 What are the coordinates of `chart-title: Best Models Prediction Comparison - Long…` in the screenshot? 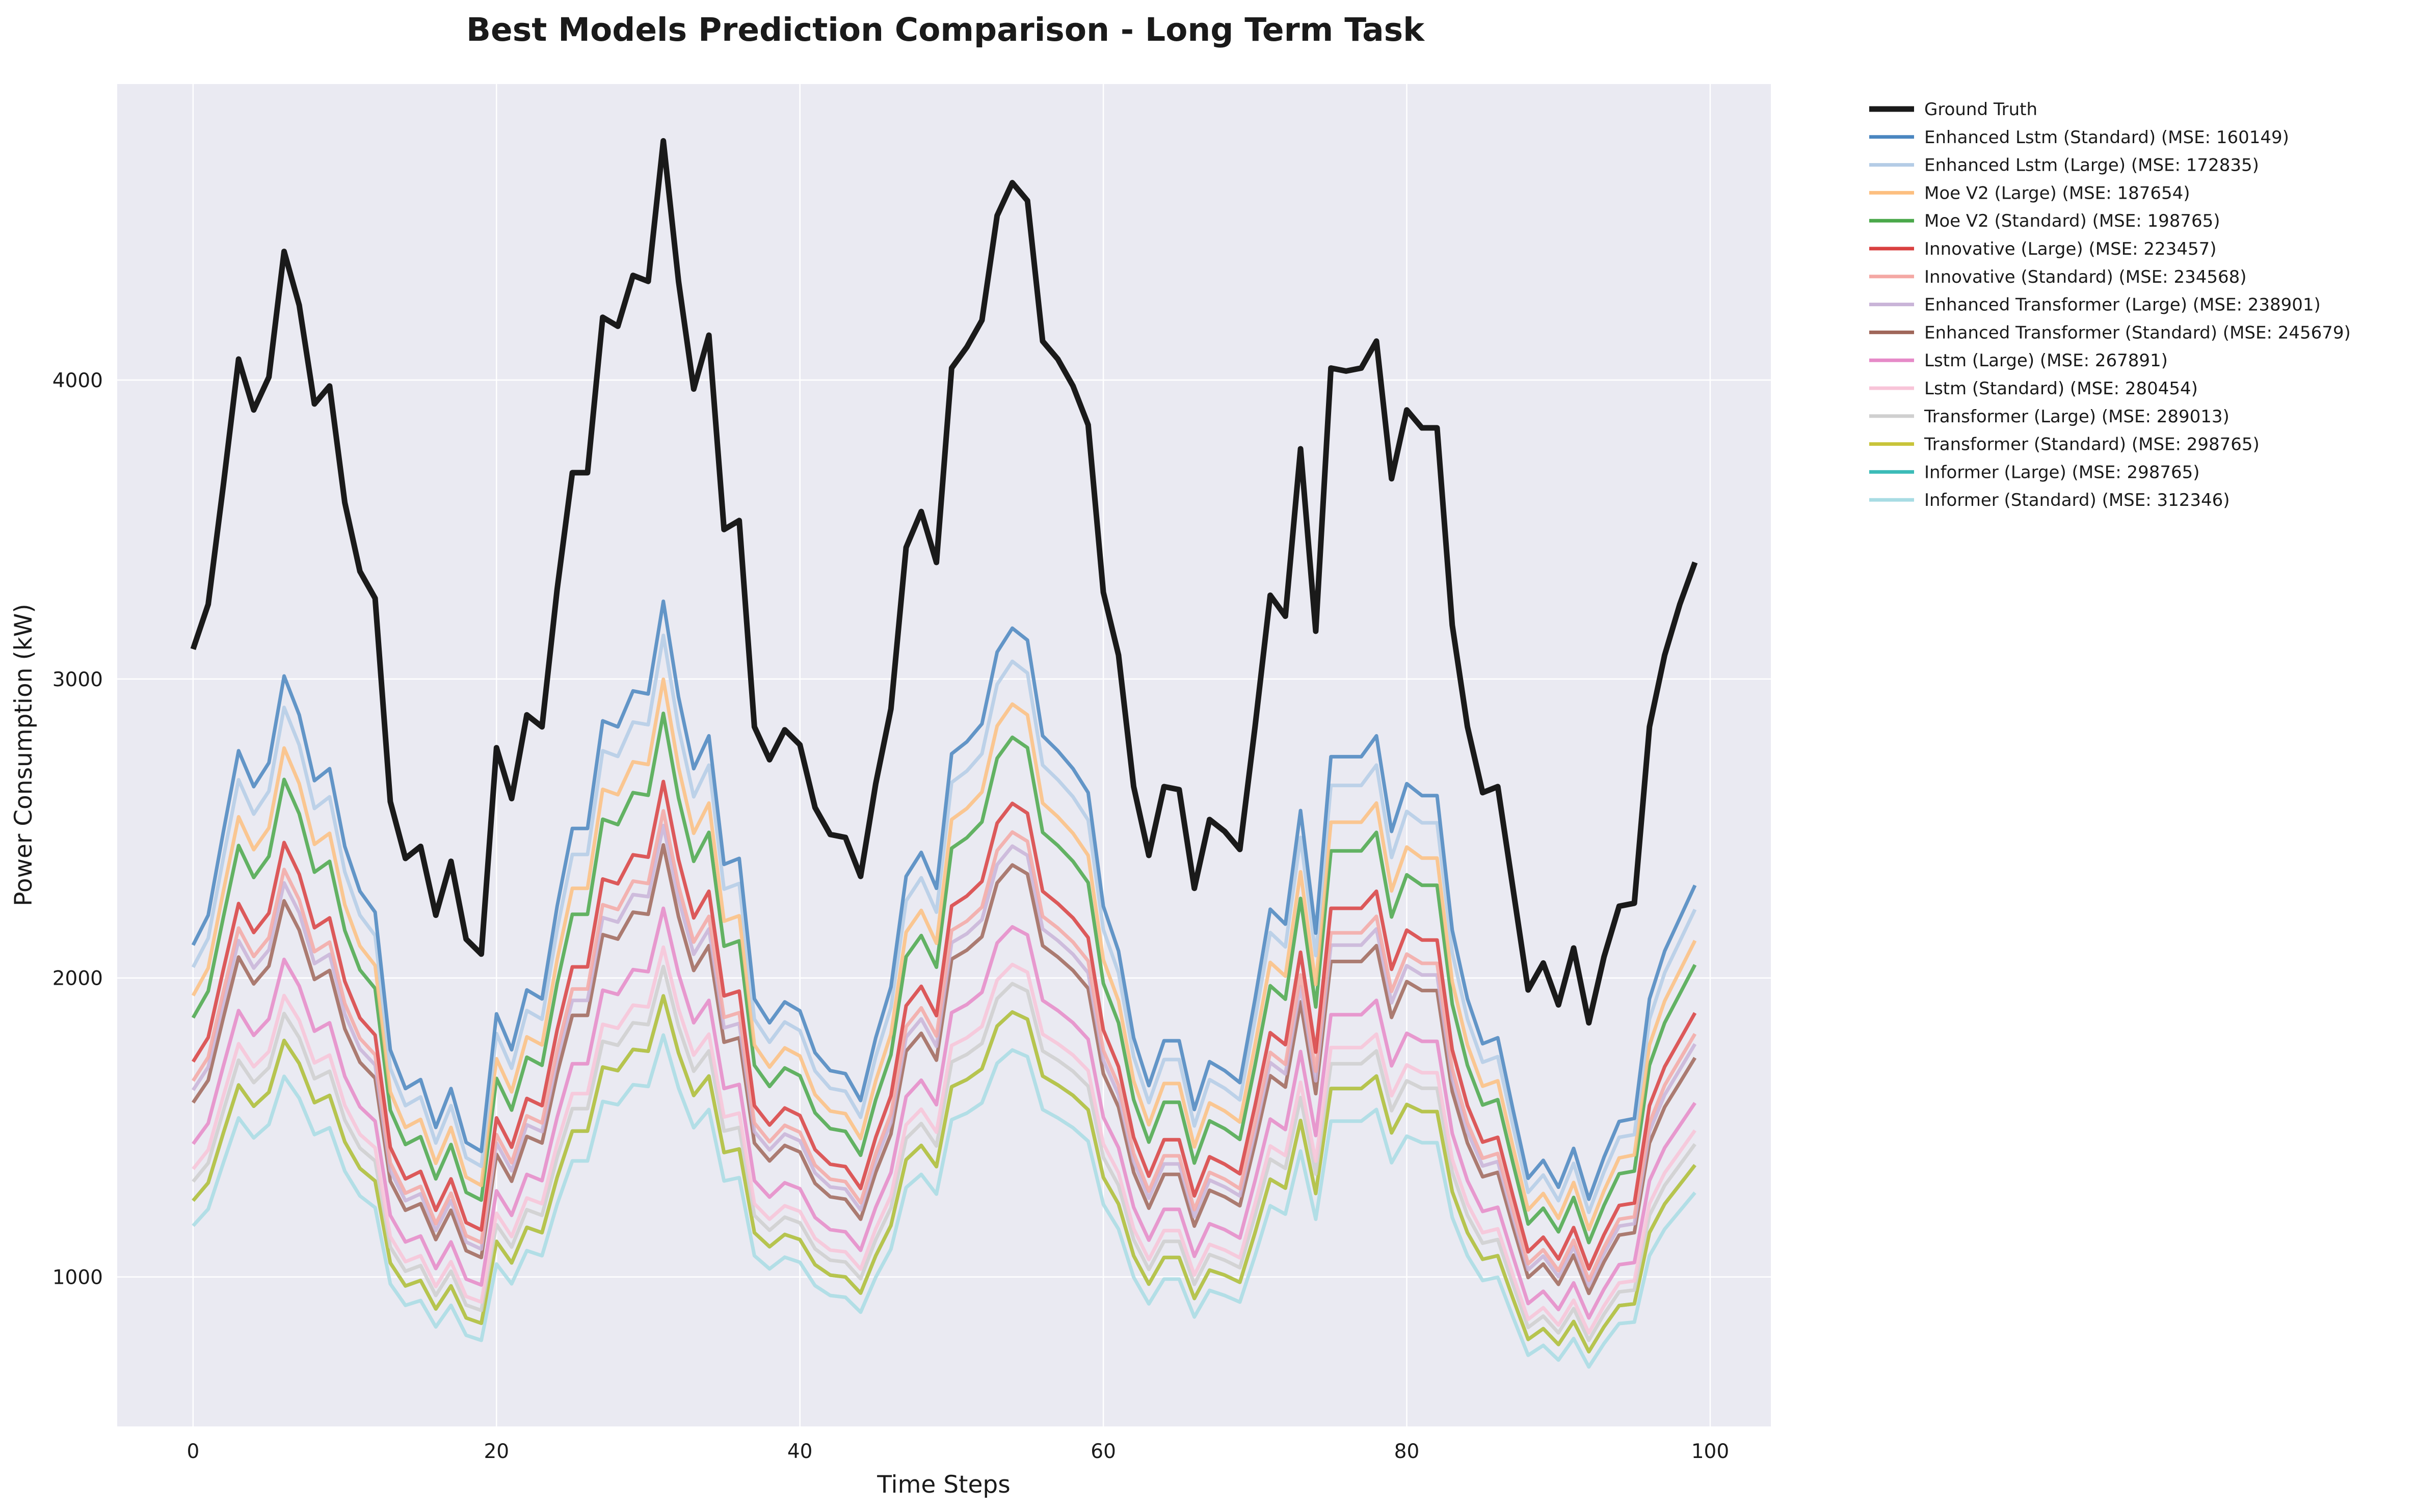 It's located at (945, 30).